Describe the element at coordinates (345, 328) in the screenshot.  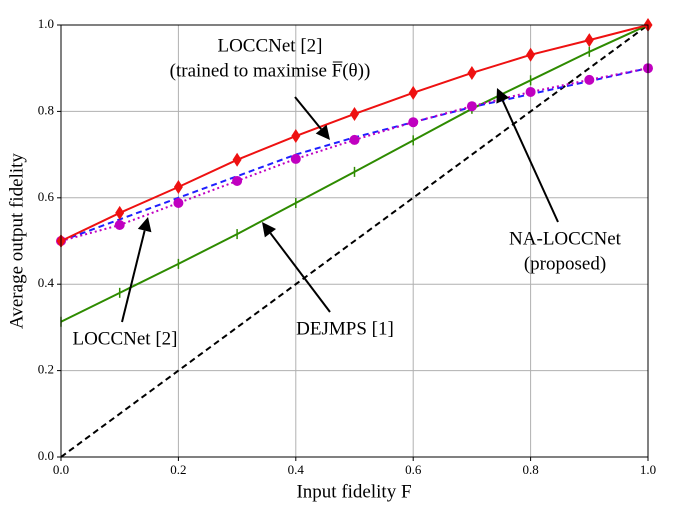
I see `annotation: DEJMPS [1]` at that location.